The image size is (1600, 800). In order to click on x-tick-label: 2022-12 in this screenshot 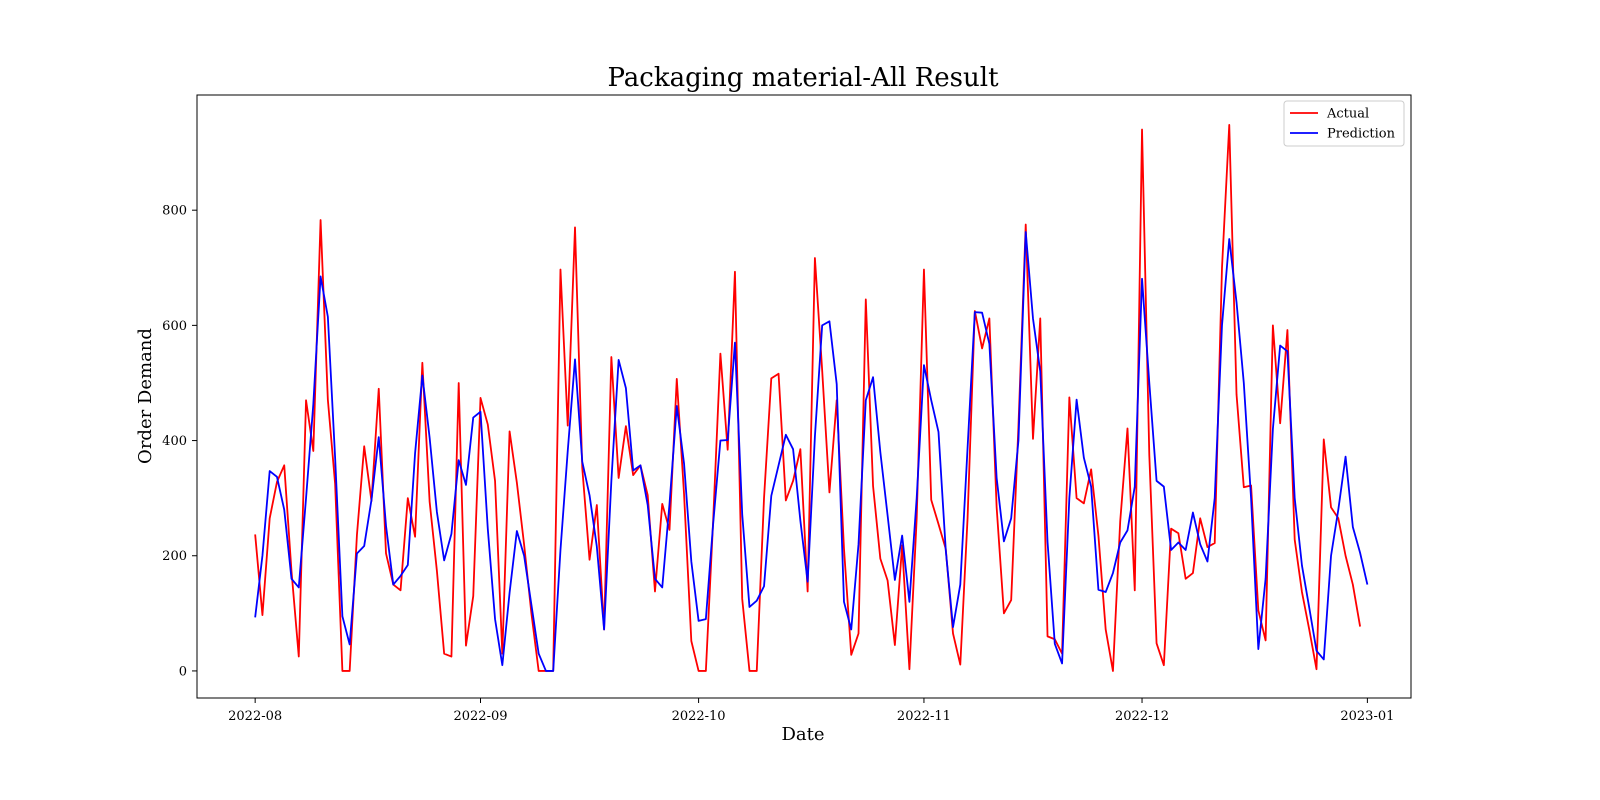, I will do `click(1142, 716)`.